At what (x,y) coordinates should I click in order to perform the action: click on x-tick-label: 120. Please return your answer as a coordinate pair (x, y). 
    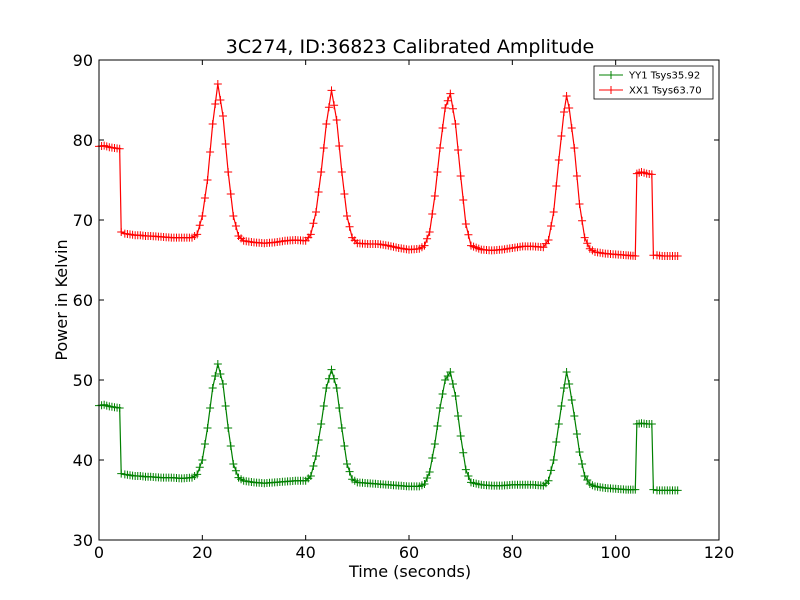
    Looking at the image, I should click on (719, 552).